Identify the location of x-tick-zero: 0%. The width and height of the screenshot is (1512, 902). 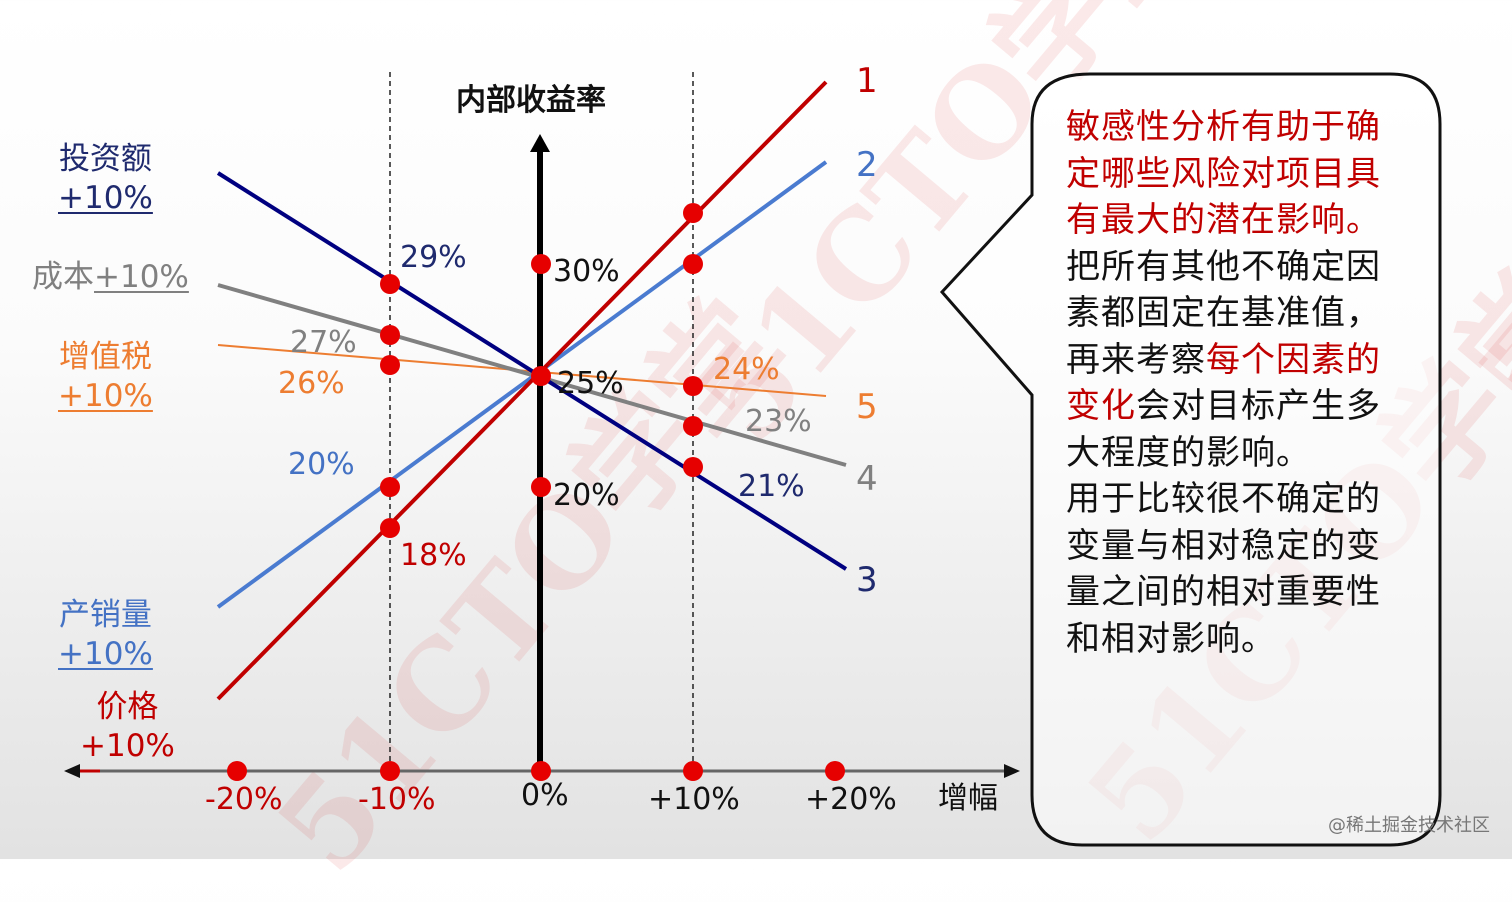
(545, 795).